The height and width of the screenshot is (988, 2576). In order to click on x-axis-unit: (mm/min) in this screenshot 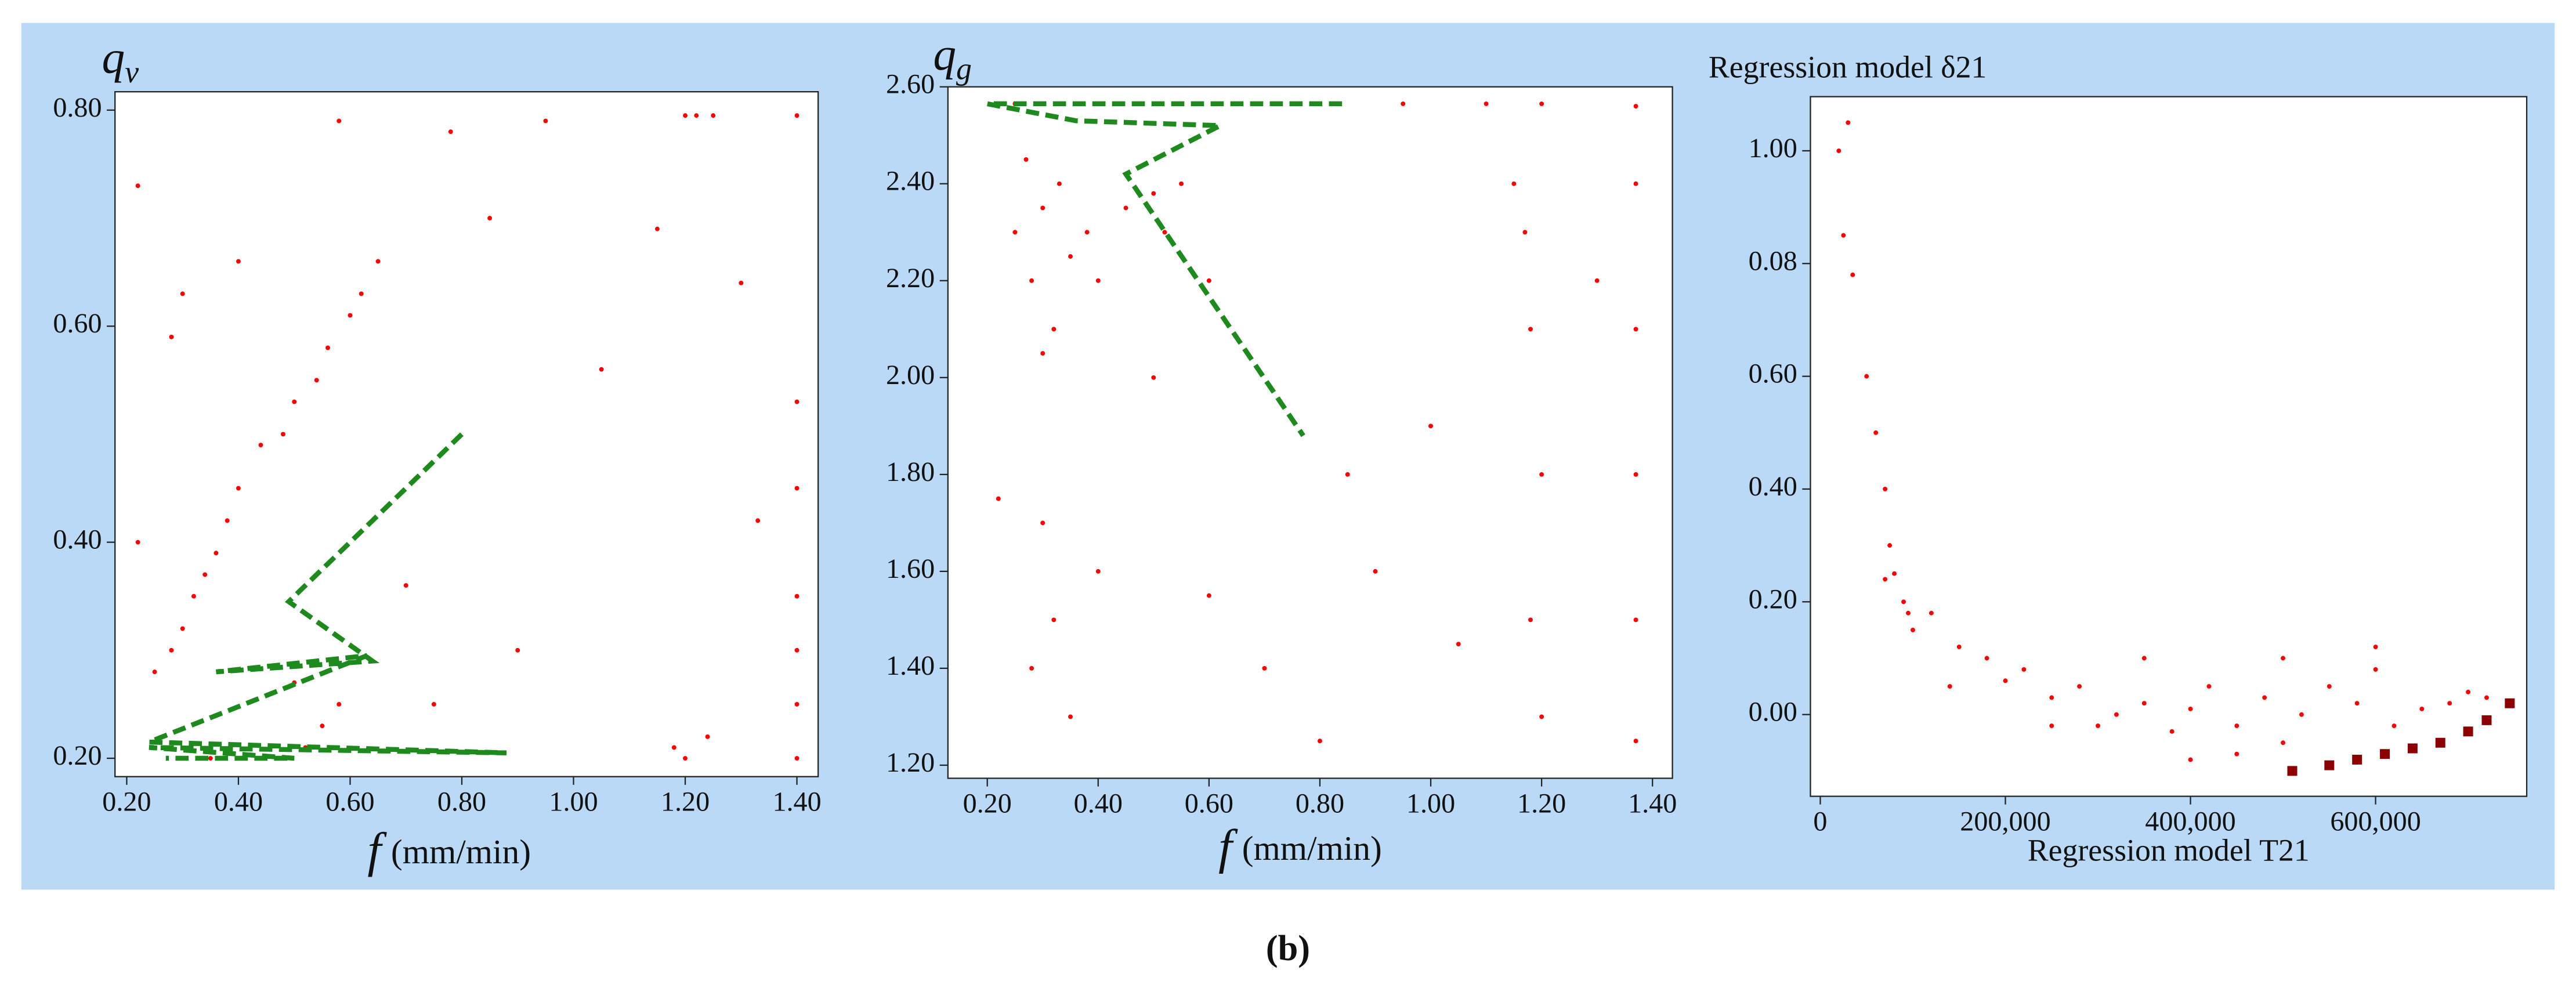, I will do `click(461, 852)`.